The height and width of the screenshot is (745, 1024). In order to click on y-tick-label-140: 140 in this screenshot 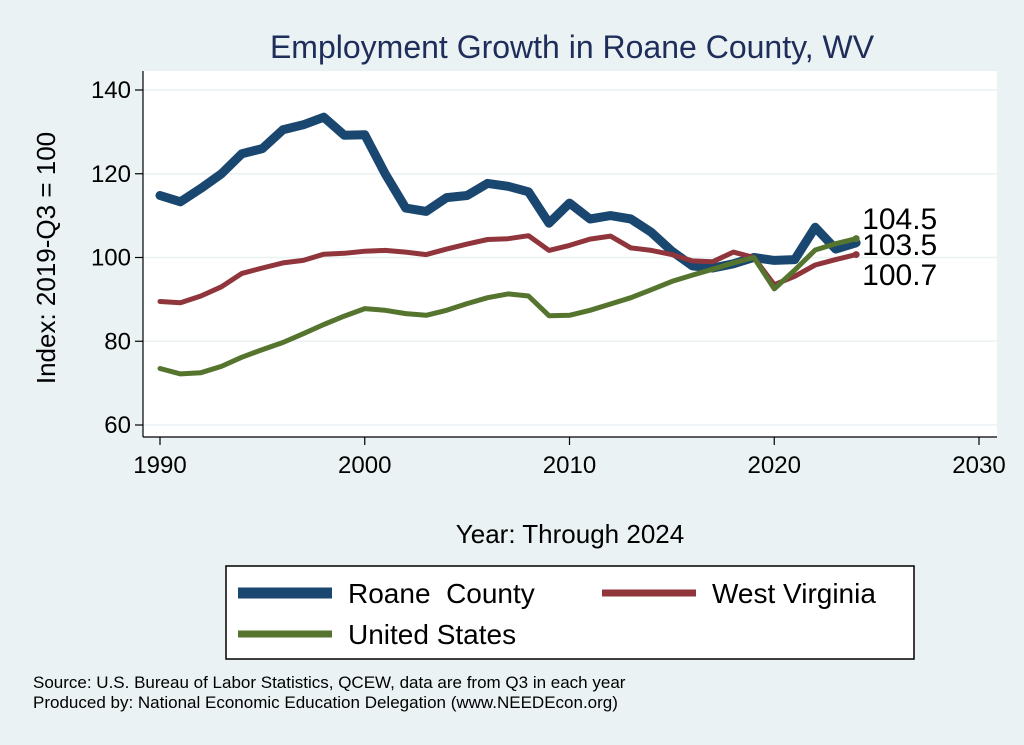, I will do `click(111, 90)`.